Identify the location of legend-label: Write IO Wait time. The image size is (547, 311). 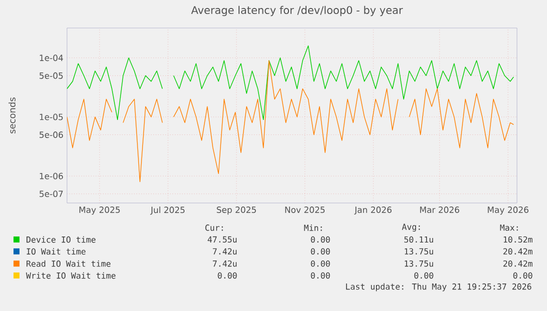
(71, 275).